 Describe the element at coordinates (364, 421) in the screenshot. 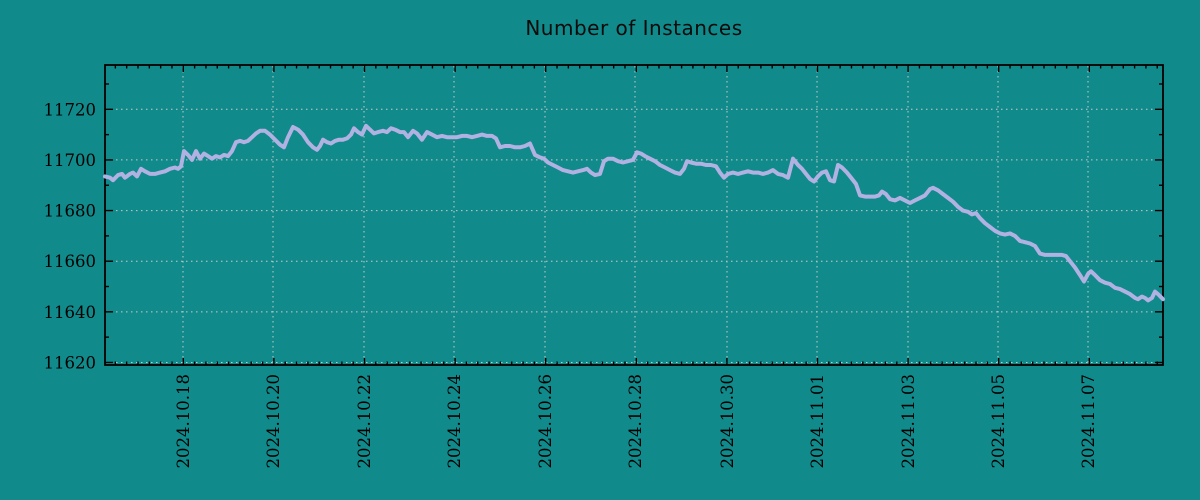

I see `x-axis-tick-label: 2024.10.22` at that location.